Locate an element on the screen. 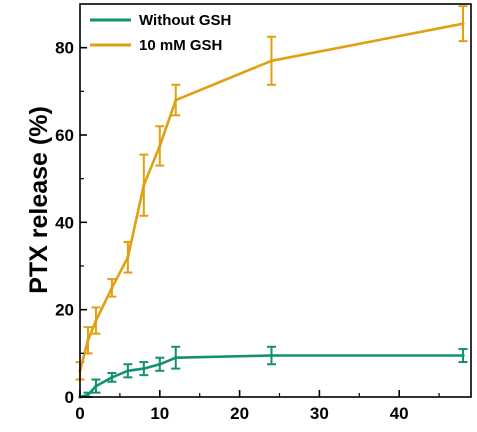 Image resolution: width=477 pixels, height=432 pixels. legend-item: 10 mM GSH is located at coordinates (156, 45).